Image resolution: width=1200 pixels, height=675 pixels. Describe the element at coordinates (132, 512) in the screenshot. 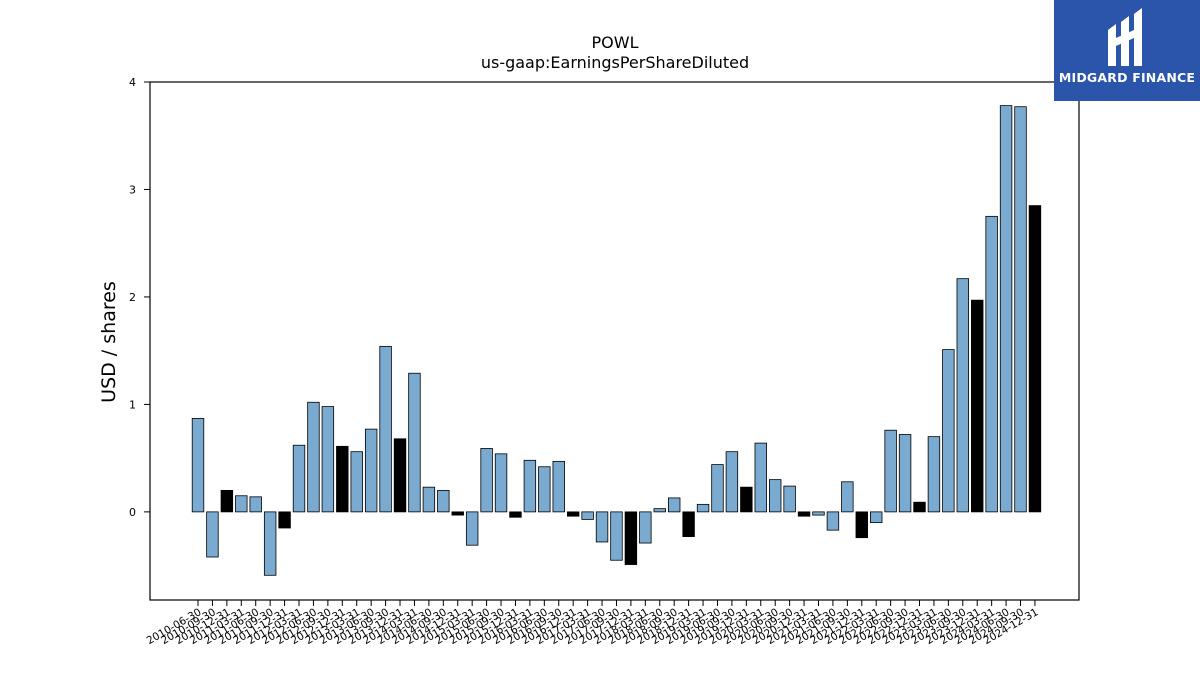

I see `y-tick-label: 0` at that location.